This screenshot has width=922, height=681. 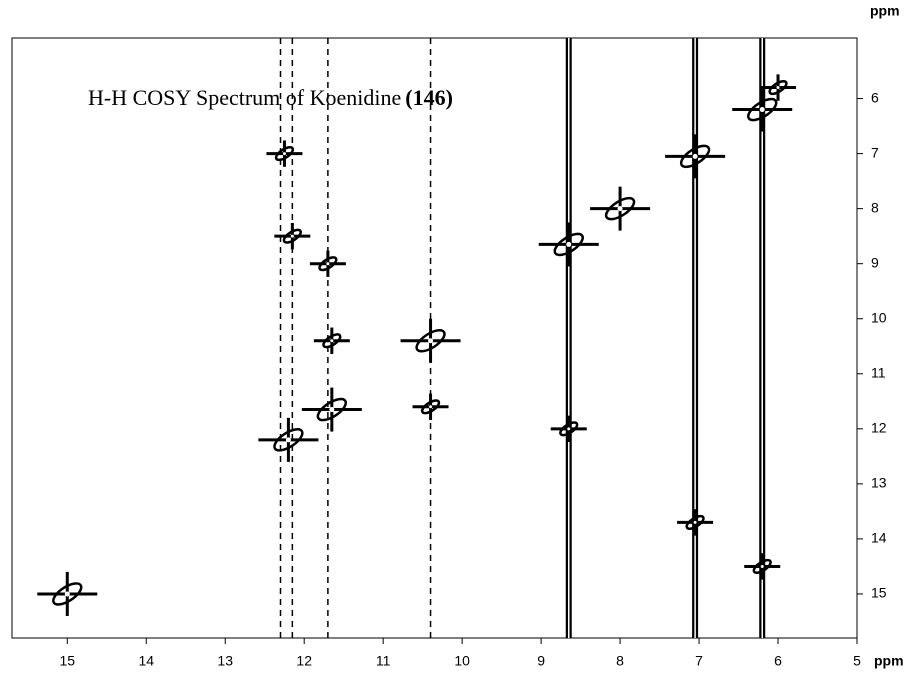 I want to click on x-tick-label: 11, so click(x=383, y=661).